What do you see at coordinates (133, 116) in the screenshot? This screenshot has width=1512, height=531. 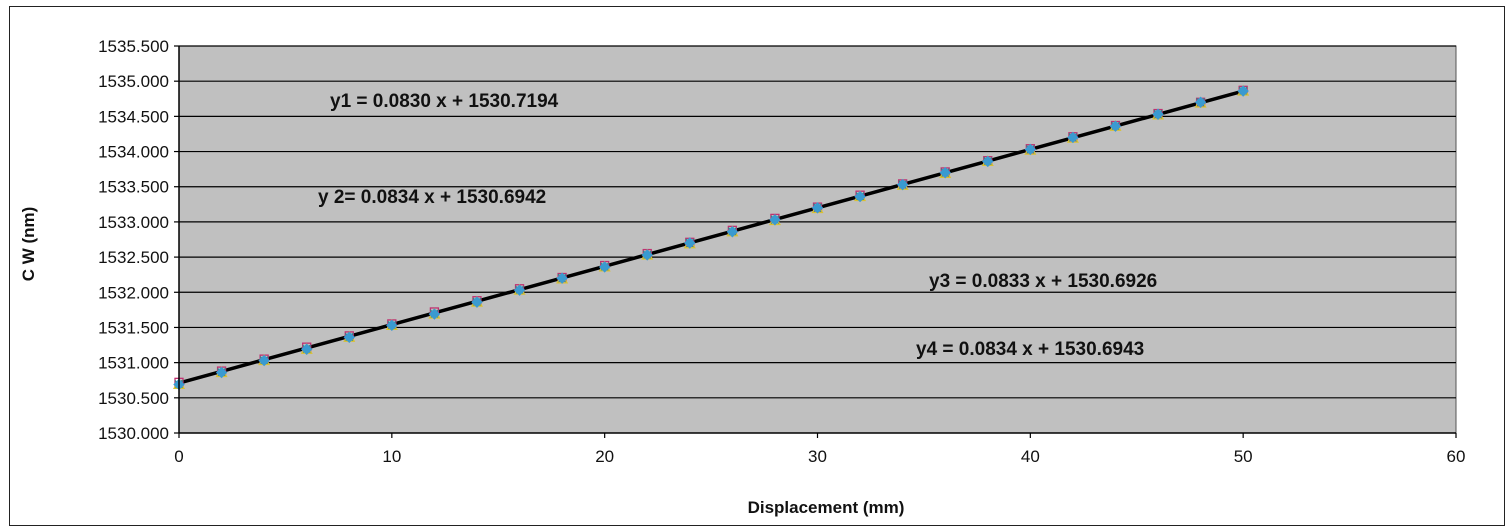 I see `y-tick-label: 1534.500` at bounding box center [133, 116].